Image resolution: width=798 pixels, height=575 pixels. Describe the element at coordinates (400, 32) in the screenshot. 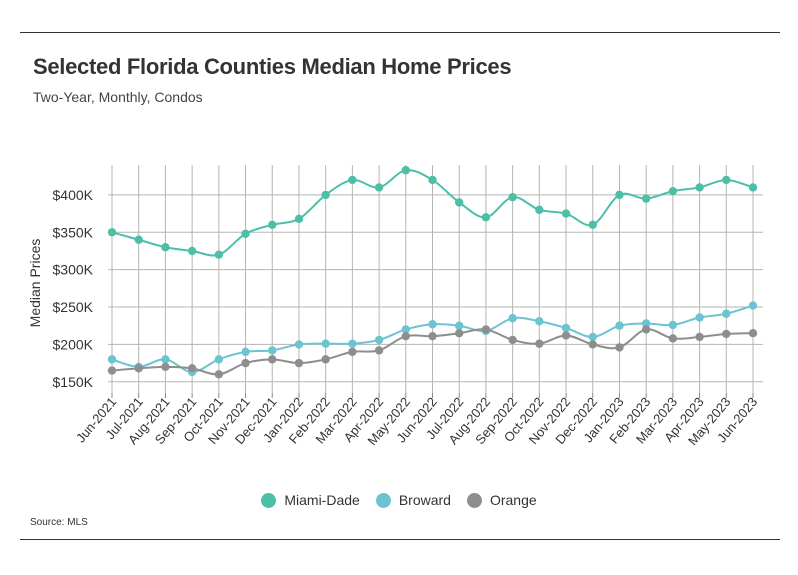

I see `top-rule` at that location.